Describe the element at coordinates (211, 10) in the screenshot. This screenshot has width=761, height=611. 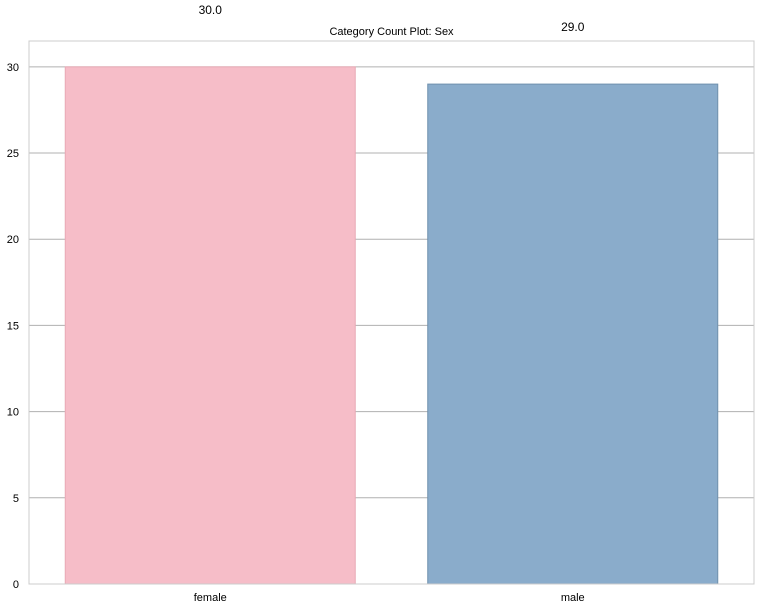
I see `bar-value-label-female: 30.0` at that location.